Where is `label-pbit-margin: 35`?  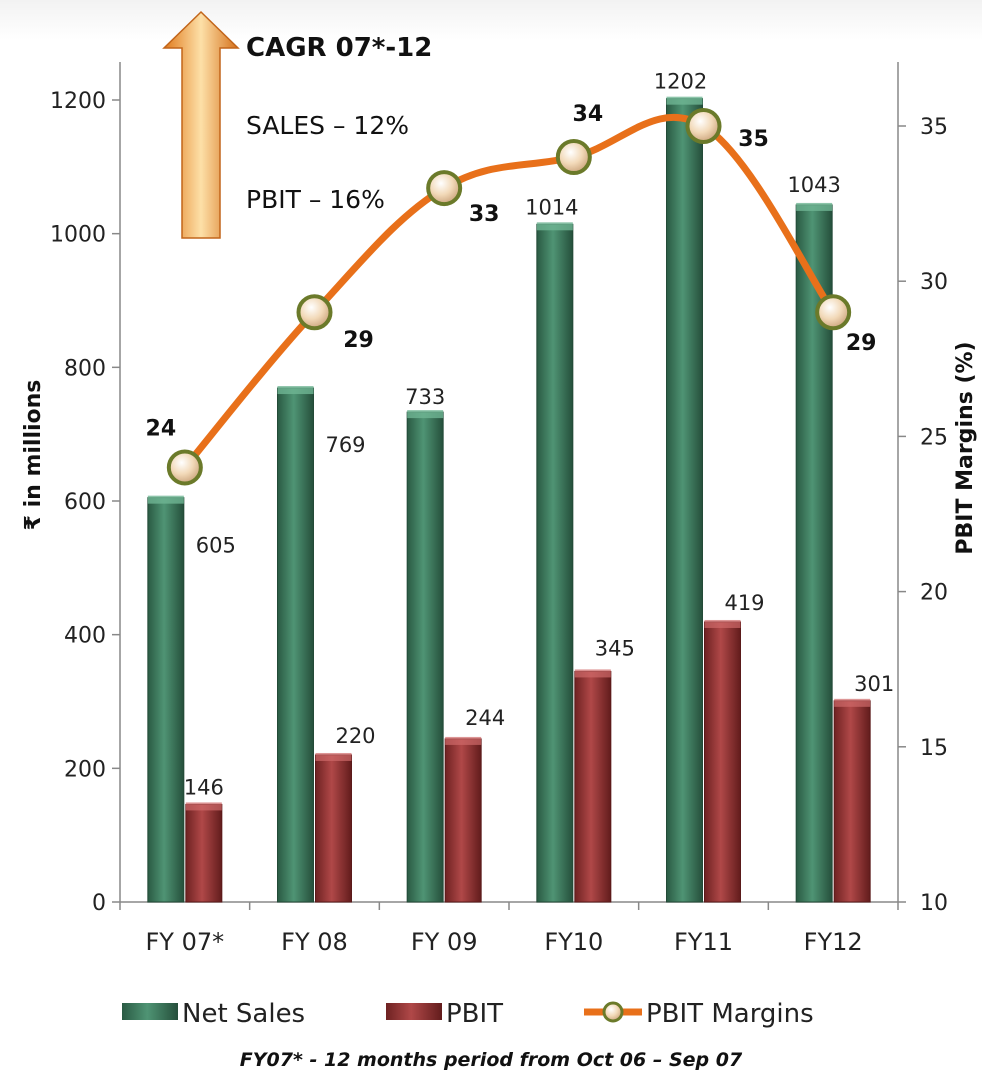
label-pbit-margin: 35 is located at coordinates (753, 139).